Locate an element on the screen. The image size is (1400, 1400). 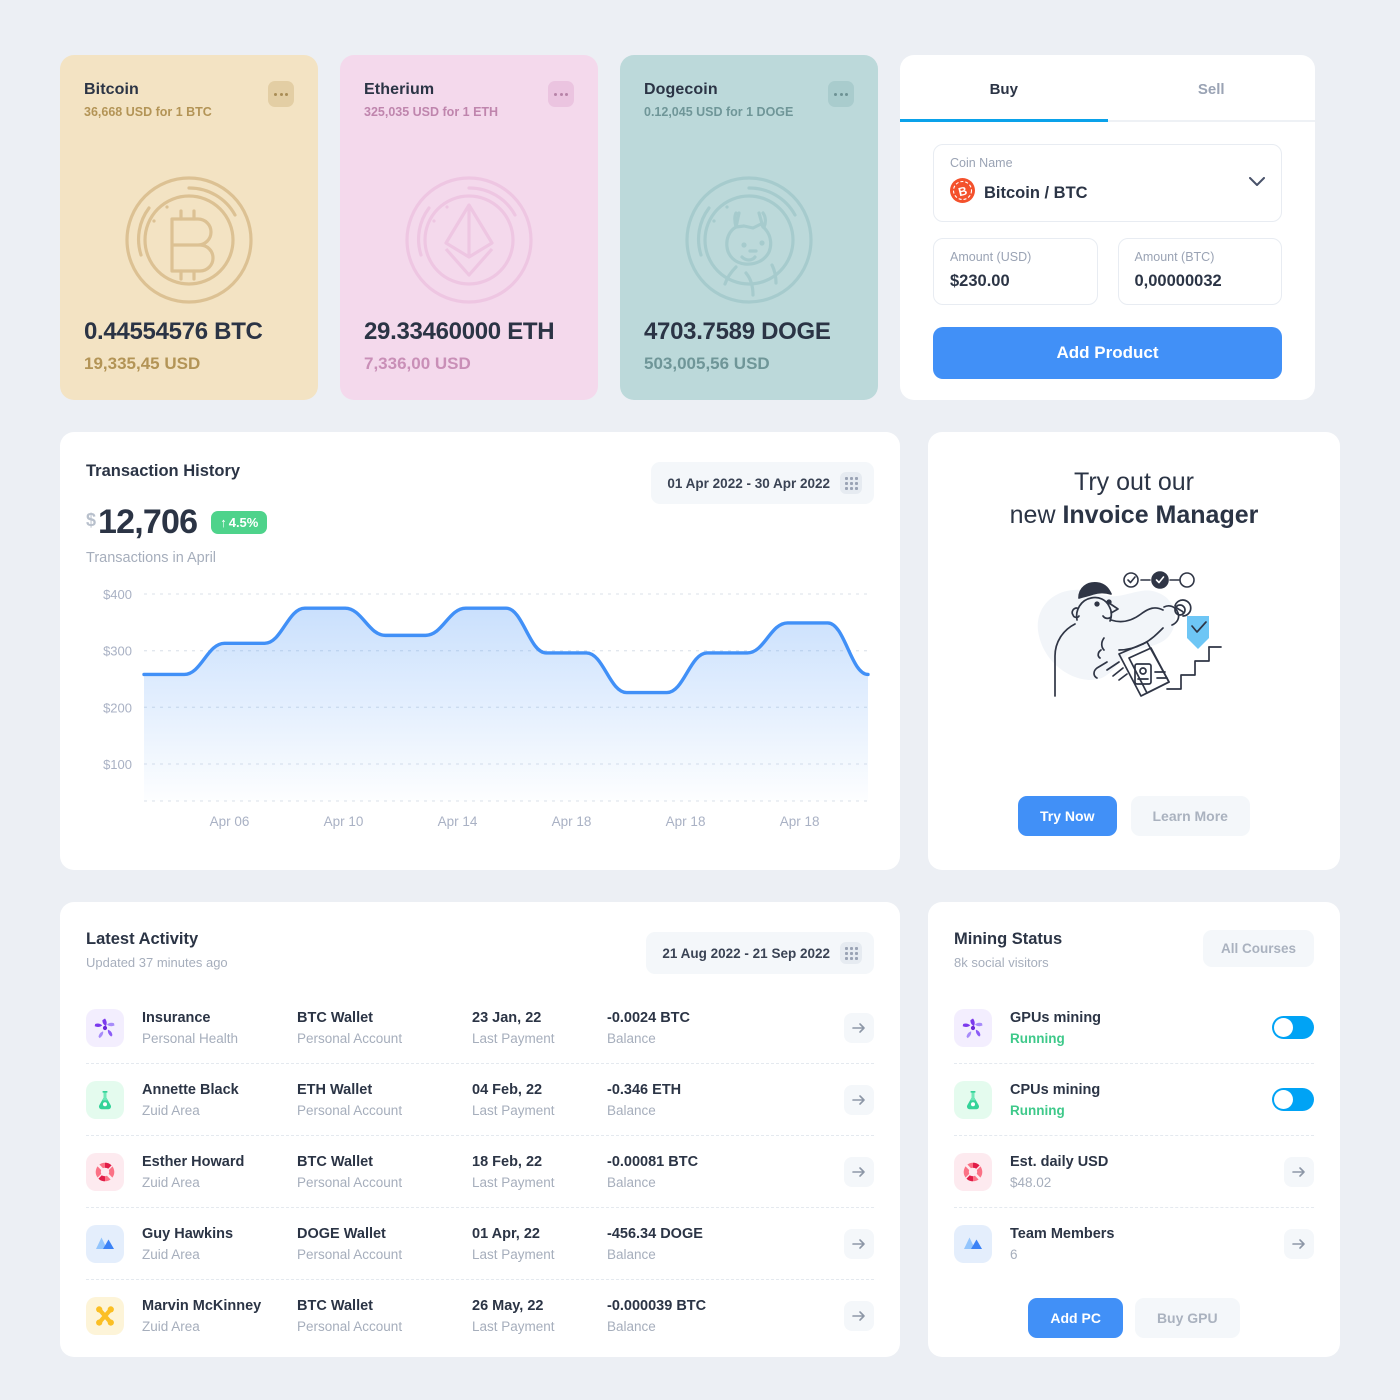
activity-wallet: BTC Wallet is located at coordinates (335, 1017).